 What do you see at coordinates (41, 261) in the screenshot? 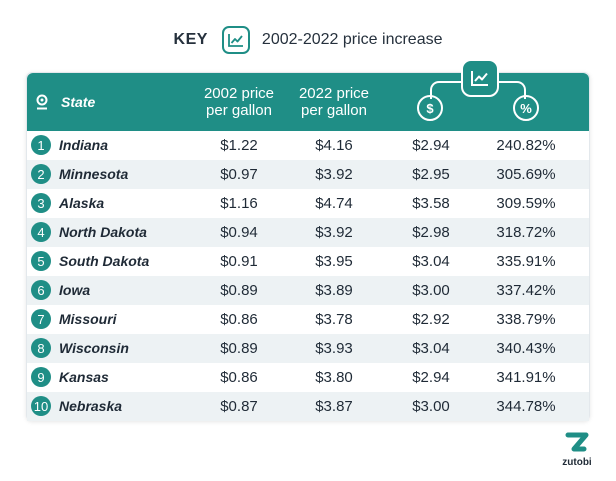
I see `rank-badge: 5` at bounding box center [41, 261].